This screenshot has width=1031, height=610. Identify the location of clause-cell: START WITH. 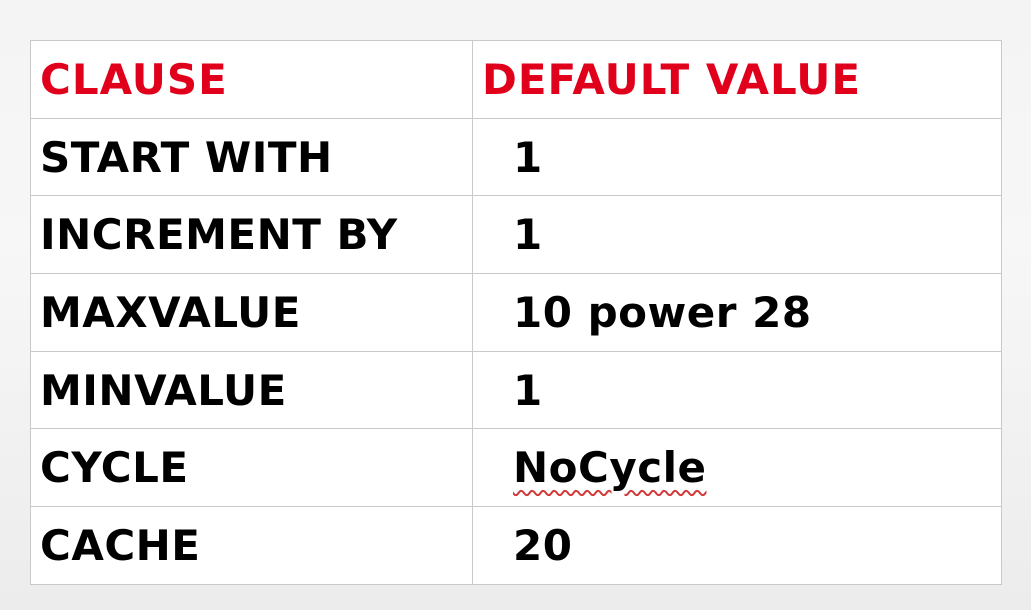
(251, 157).